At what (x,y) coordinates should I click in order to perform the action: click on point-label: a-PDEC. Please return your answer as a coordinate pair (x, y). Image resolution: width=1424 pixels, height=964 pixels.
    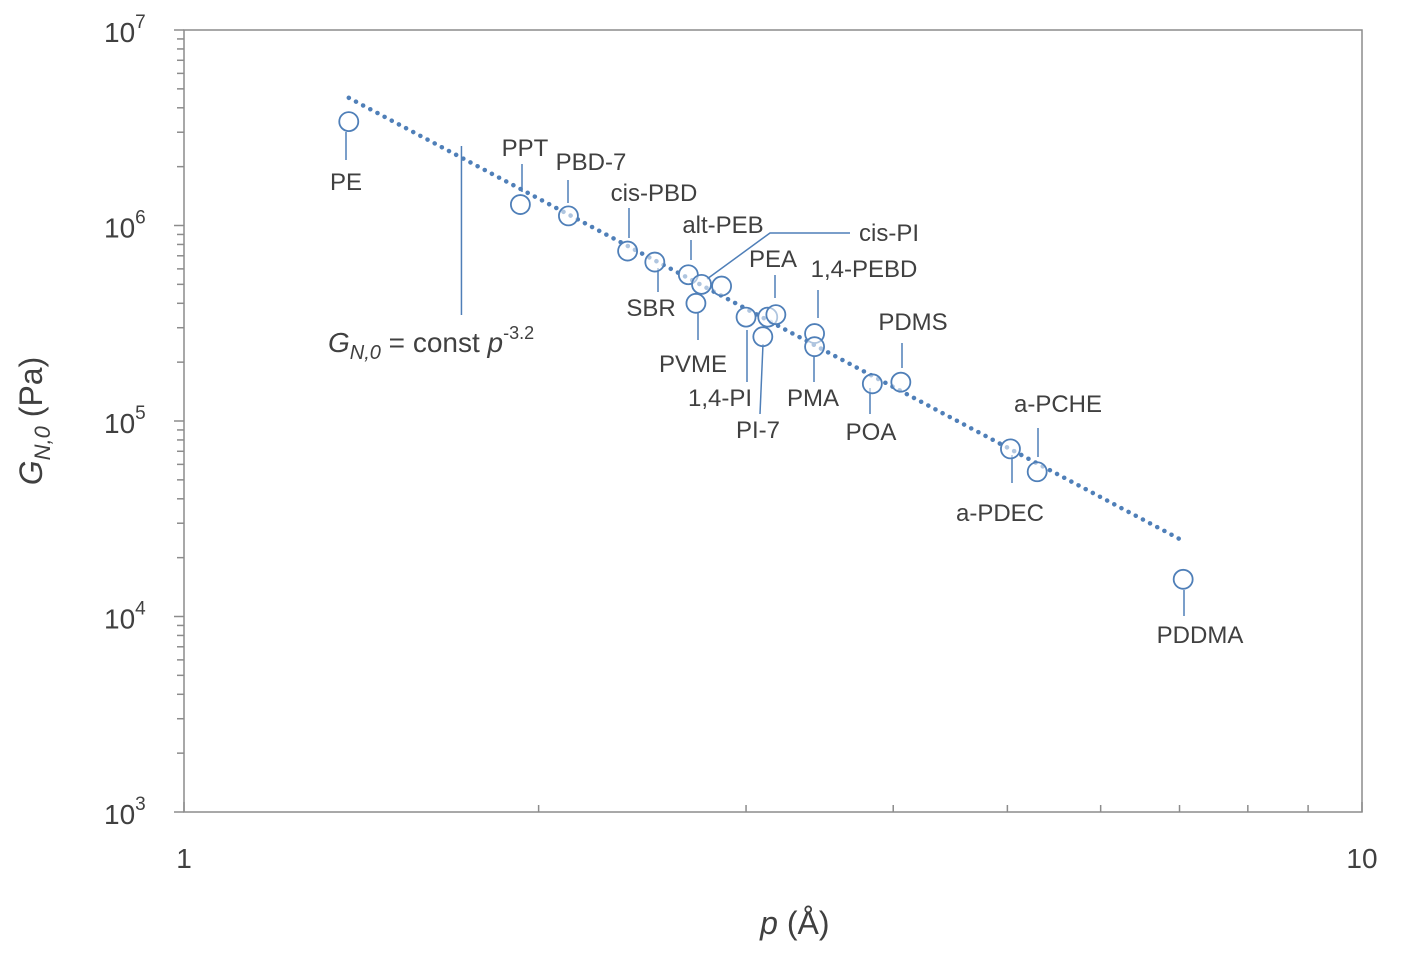
    Looking at the image, I should click on (1000, 513).